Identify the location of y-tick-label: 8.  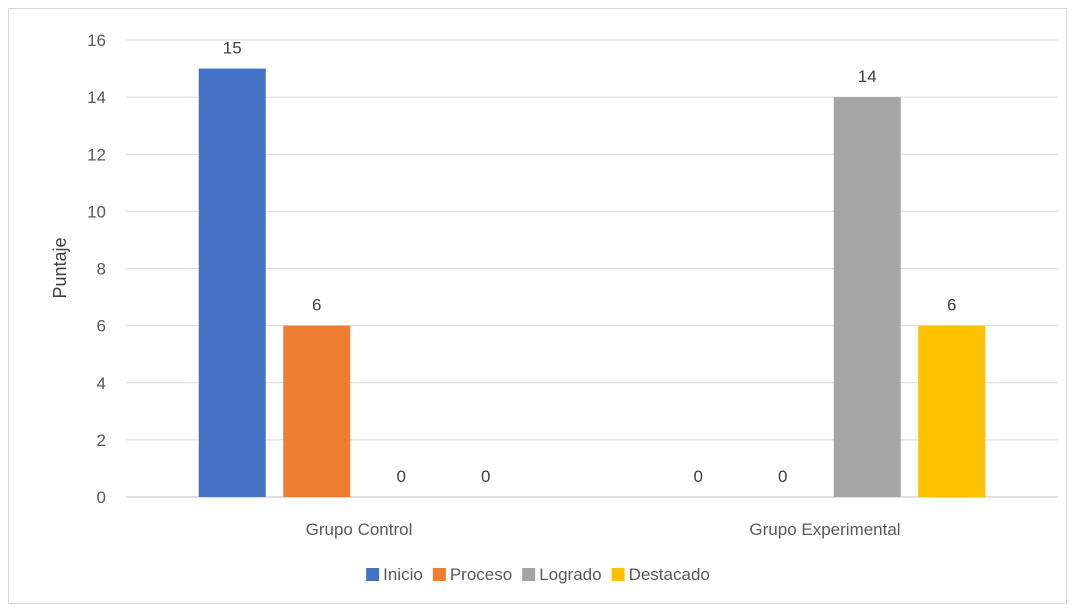
(101, 269).